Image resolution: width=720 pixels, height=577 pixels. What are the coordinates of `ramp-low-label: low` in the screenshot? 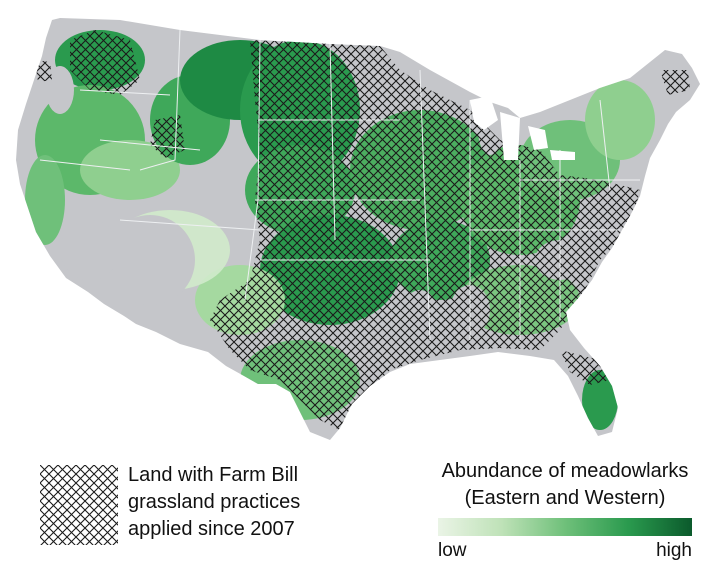 It's located at (452, 550).